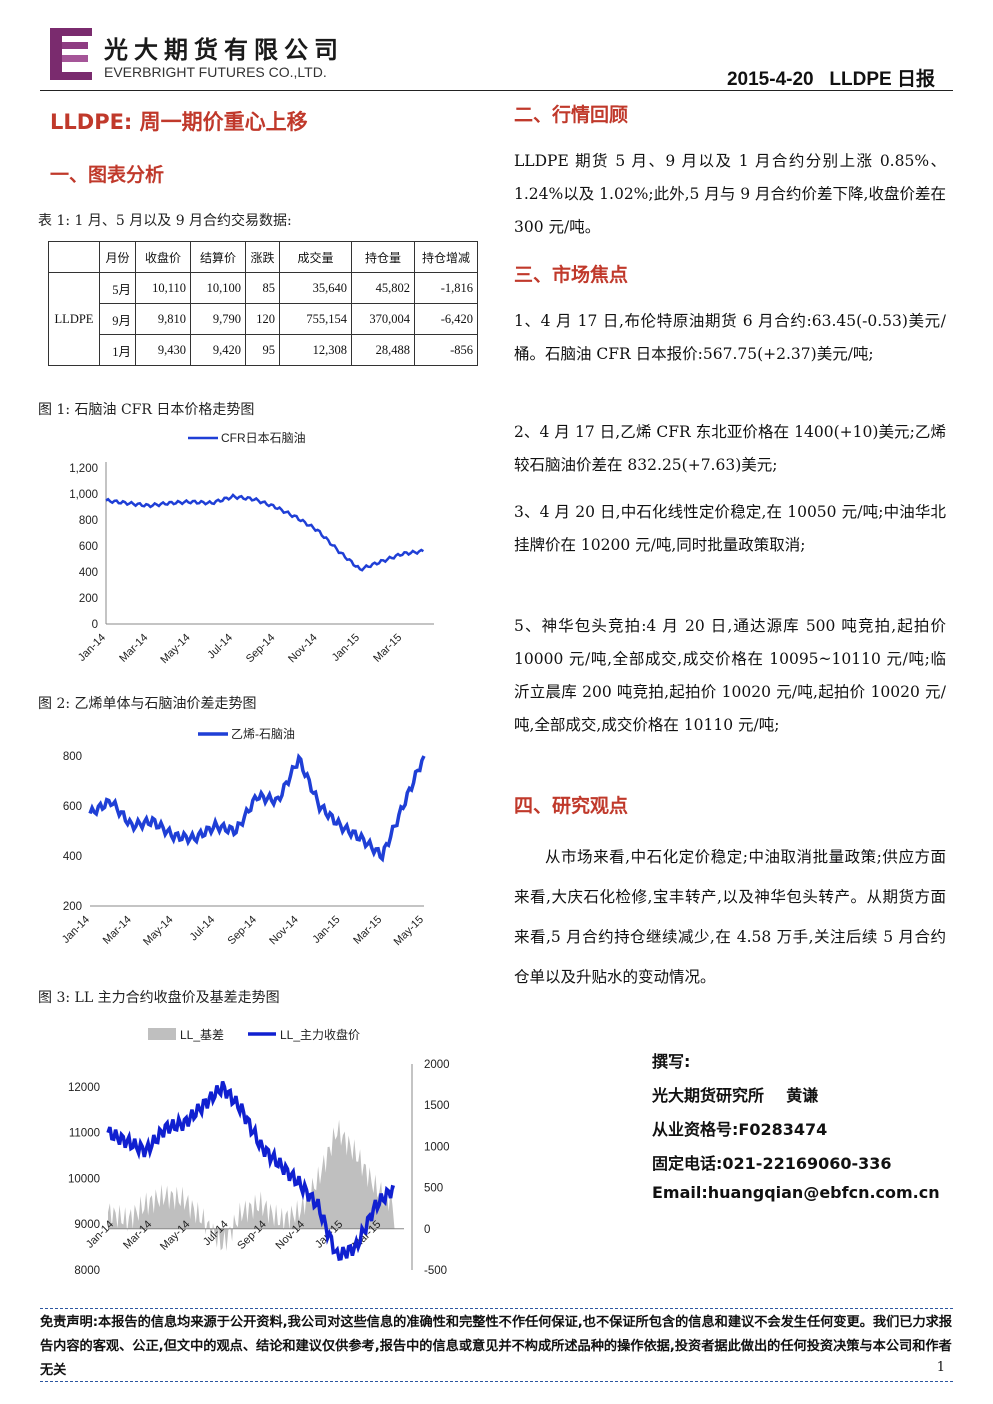  I want to click on y-right-tick-label: 1500, so click(437, 1106).